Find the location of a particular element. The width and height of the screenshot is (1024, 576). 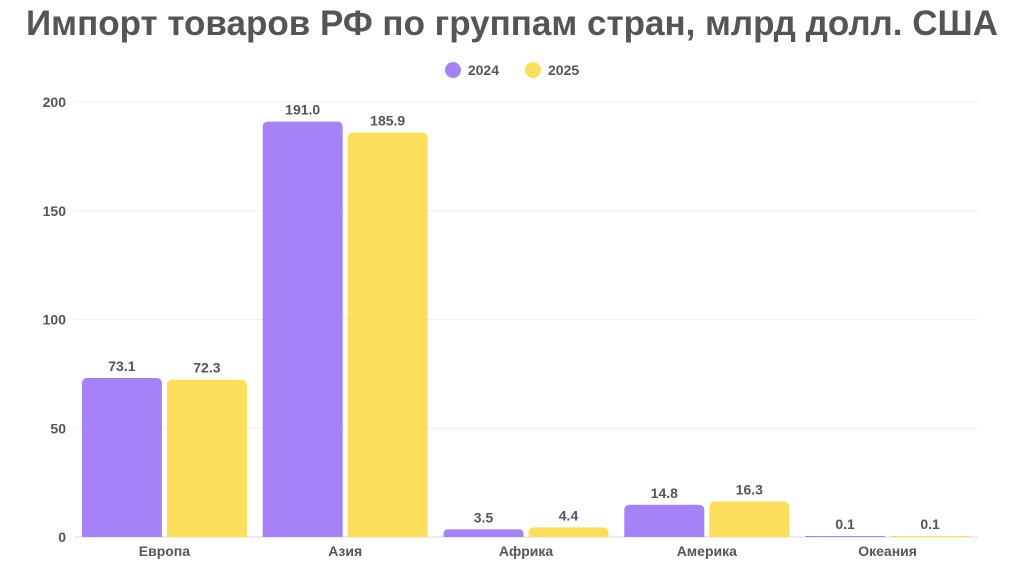

data-label: 191.0 is located at coordinates (302, 110).